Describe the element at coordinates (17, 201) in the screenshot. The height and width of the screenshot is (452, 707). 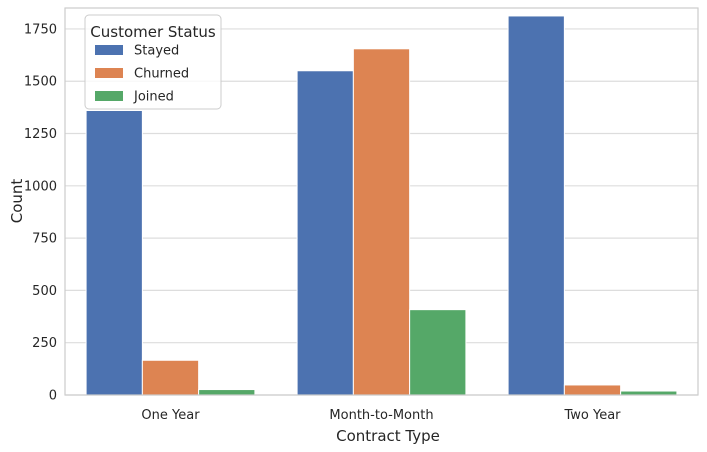
I see `y-axis-label: Count` at that location.